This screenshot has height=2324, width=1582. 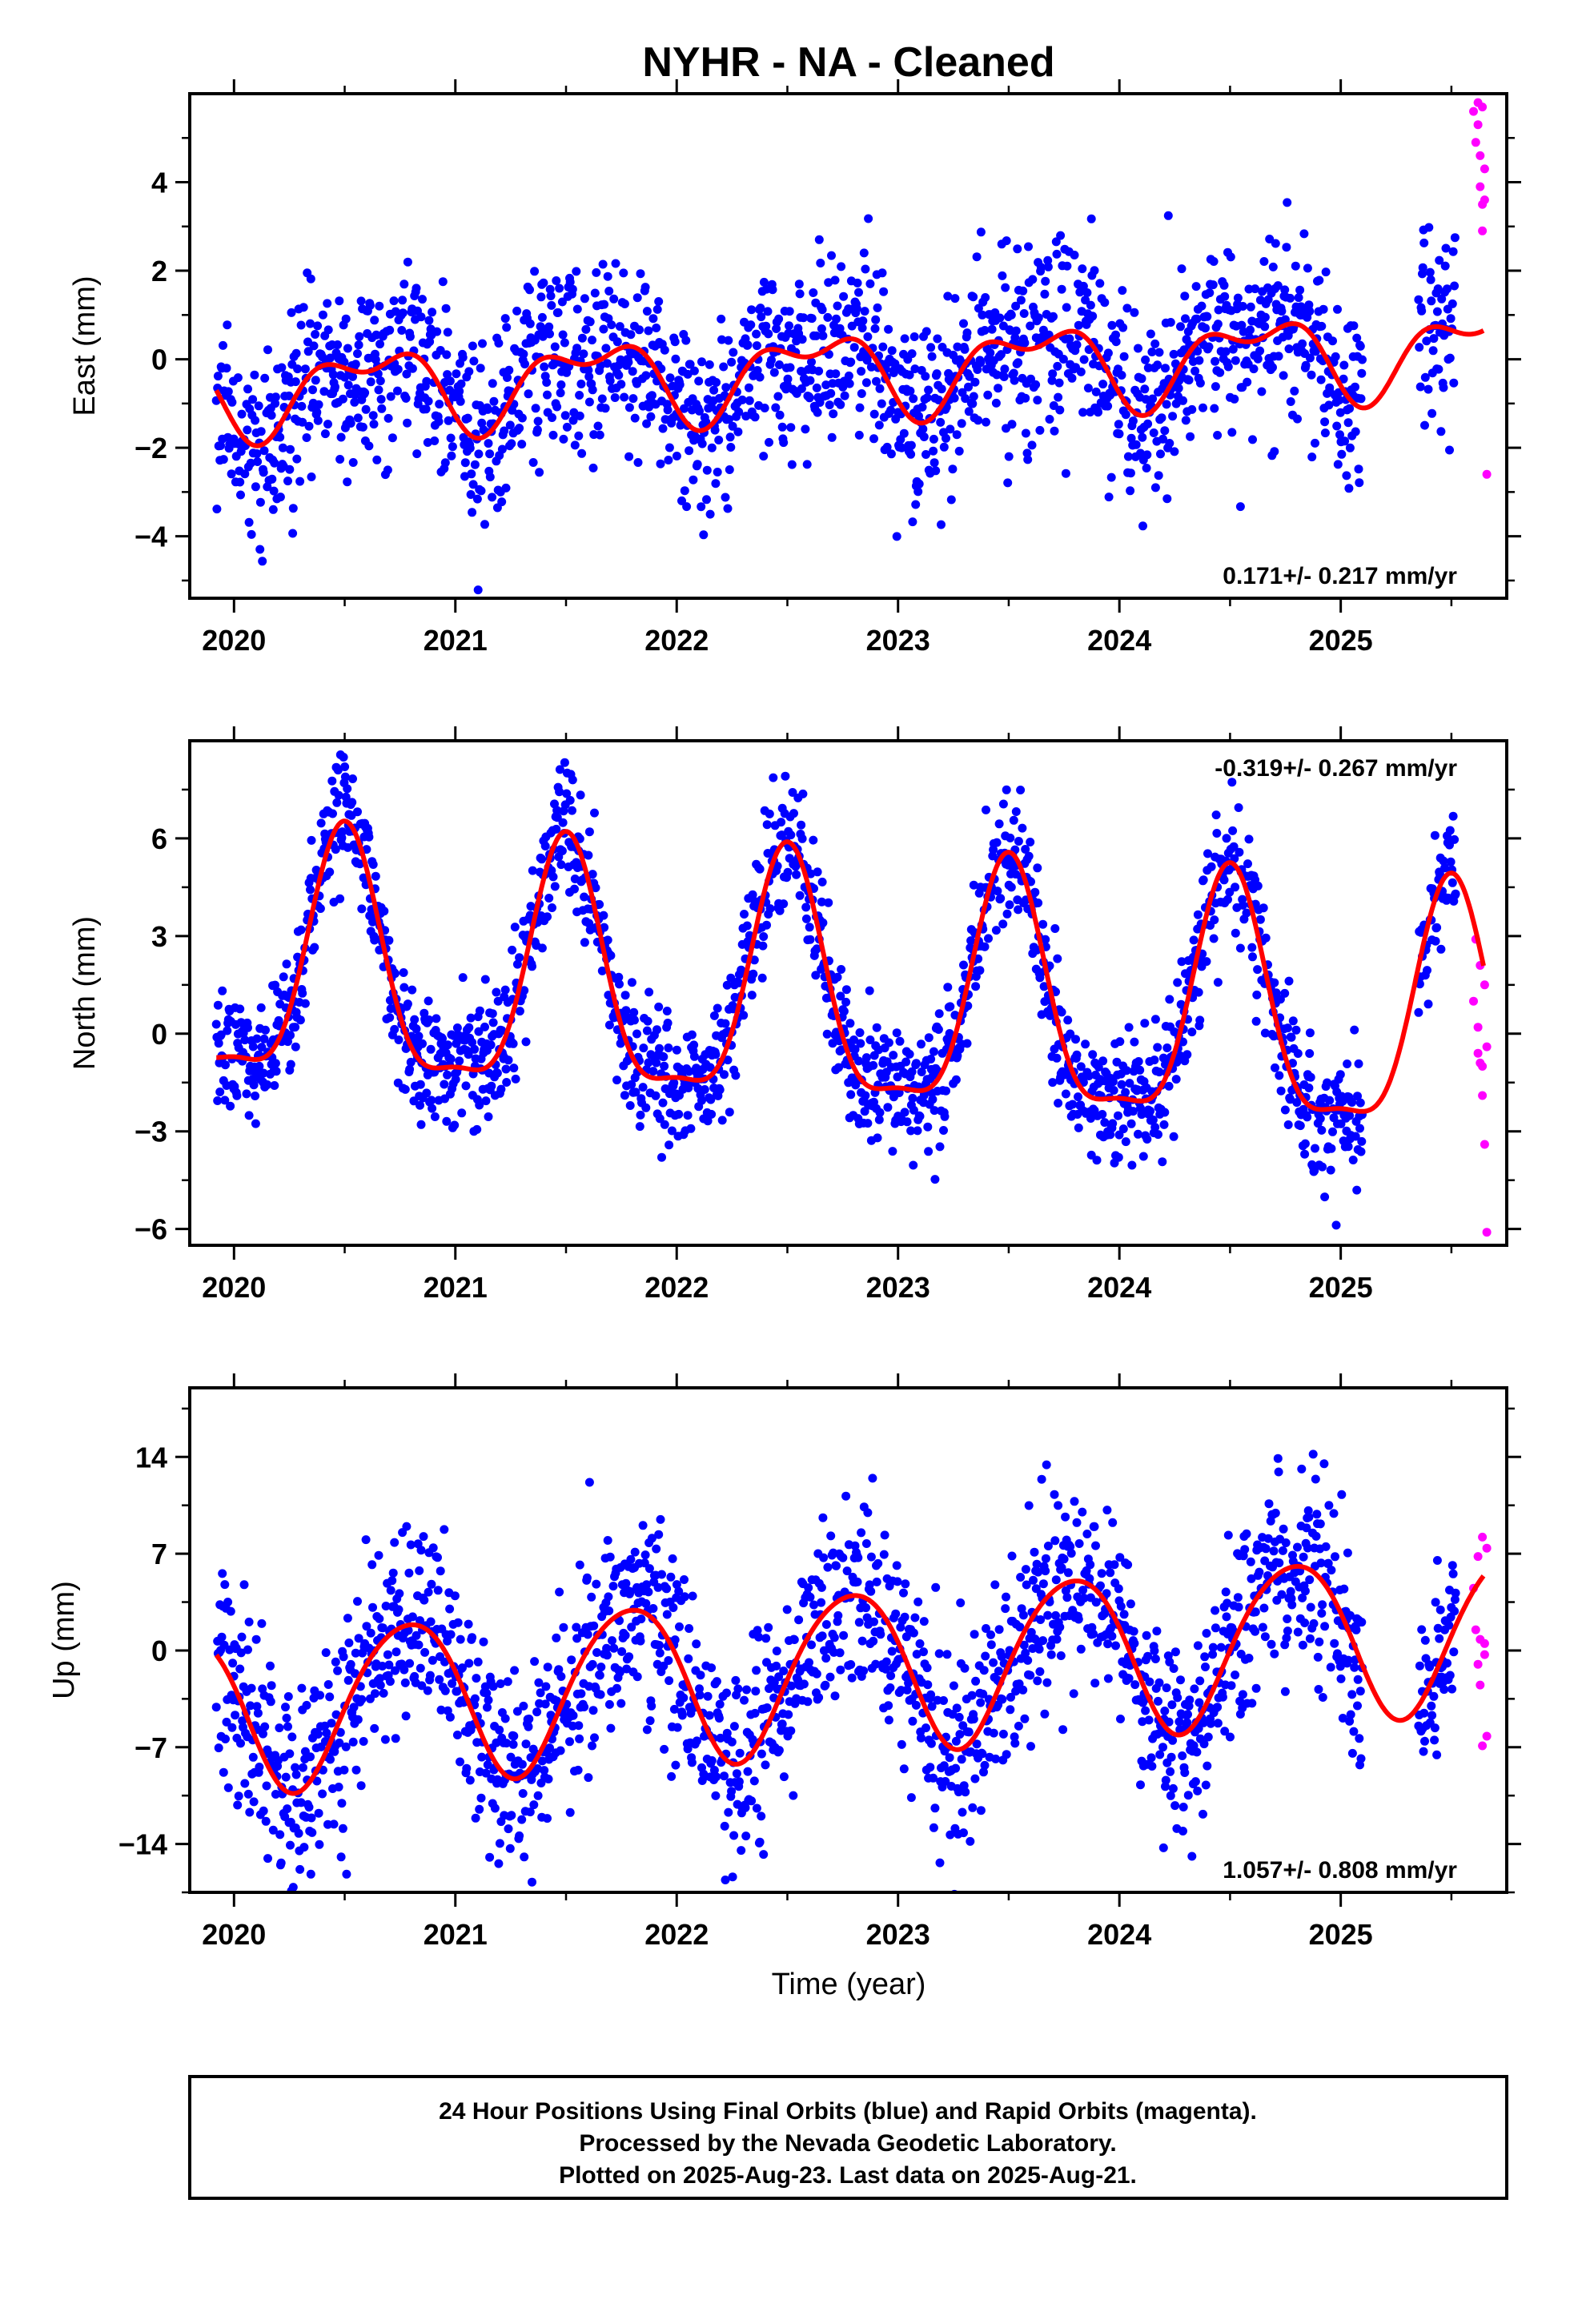 I want to click on east-rapid-orbit-point, so click(x=1480, y=186).